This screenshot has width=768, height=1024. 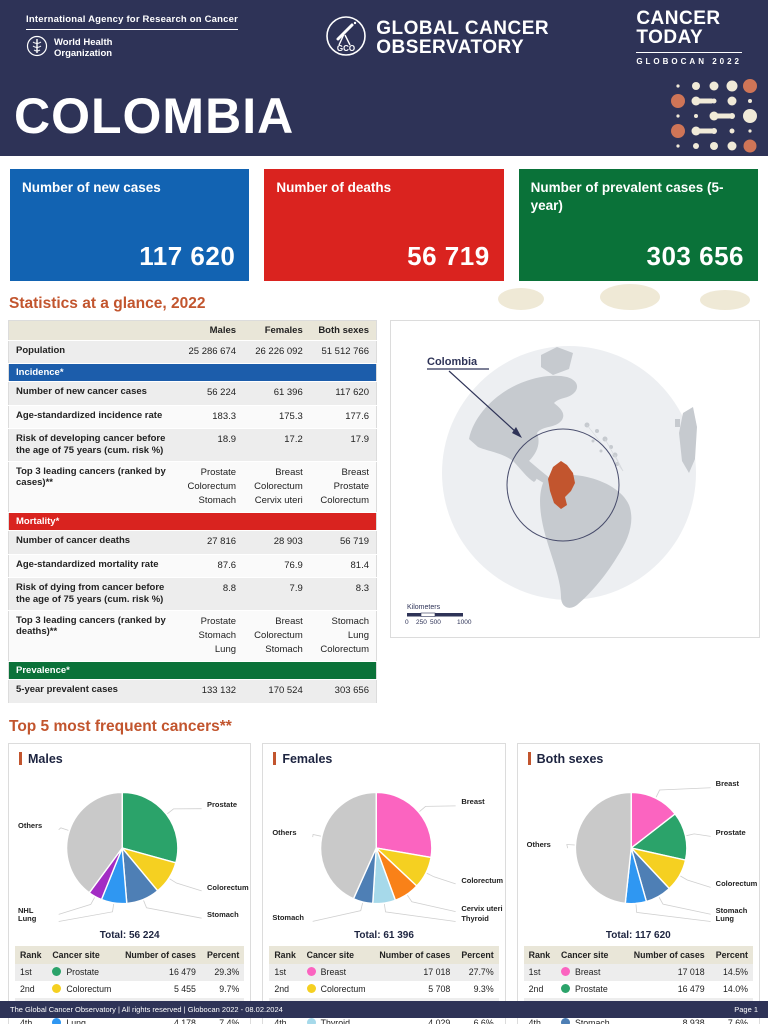 I want to click on cancer-today-logo: CANCER TODAY GLOBOCAN 2022, so click(x=689, y=37).